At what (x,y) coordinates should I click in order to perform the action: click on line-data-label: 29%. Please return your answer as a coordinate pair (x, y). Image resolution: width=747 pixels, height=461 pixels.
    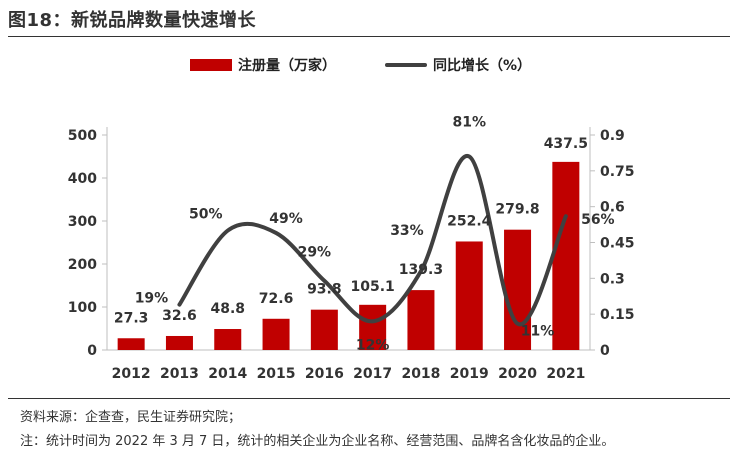
    Looking at the image, I should click on (315, 253).